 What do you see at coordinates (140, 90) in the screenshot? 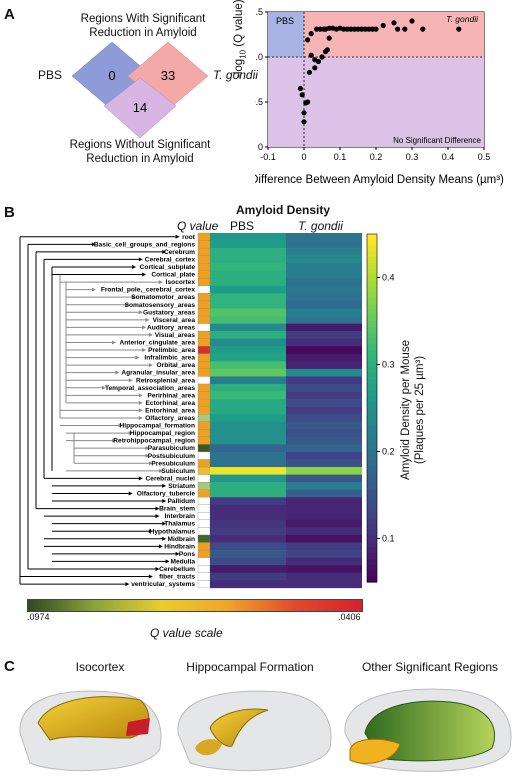
I see `venn-shapes: 0 33 14` at bounding box center [140, 90].